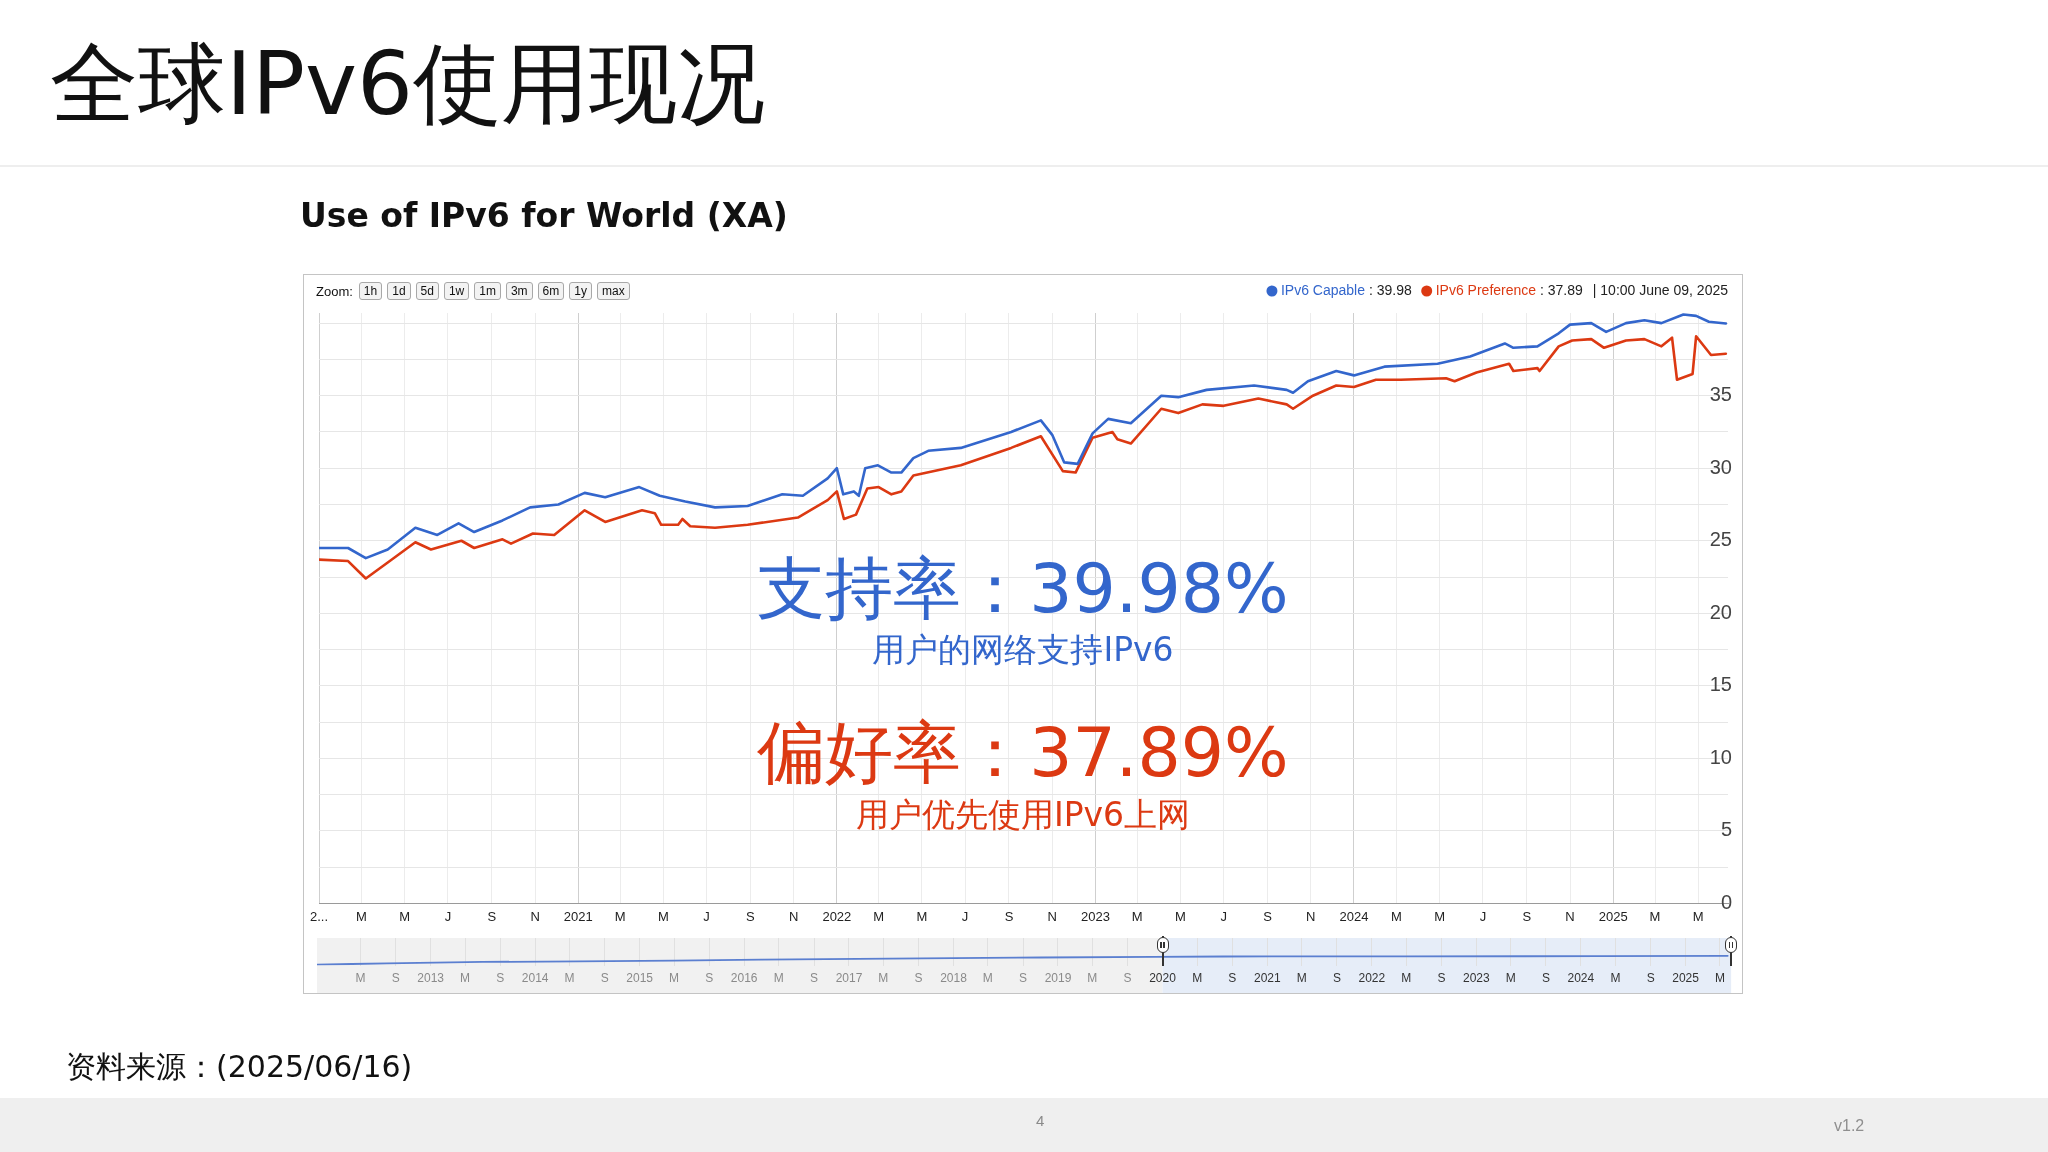 The image size is (2048, 1152). Describe the element at coordinates (1058, 978) in the screenshot. I see `x-tick-label: 2019` at that location.